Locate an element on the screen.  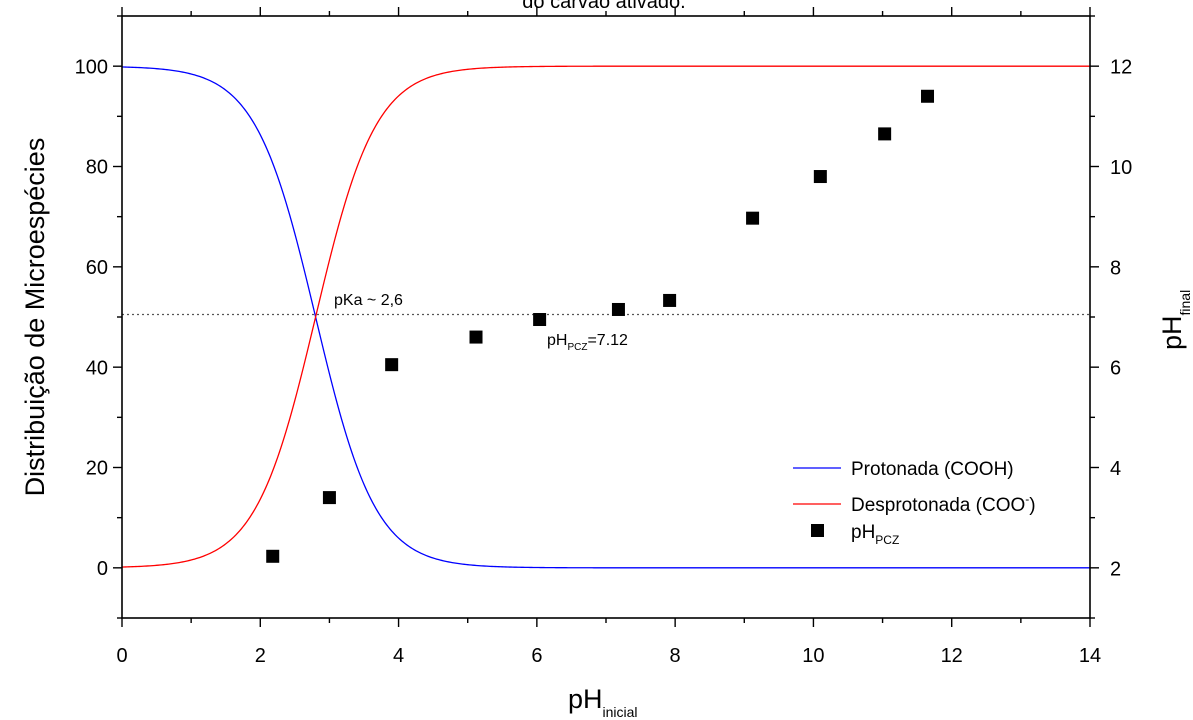
x-axis-title-sub: inicial is located at coordinates (620, 712).